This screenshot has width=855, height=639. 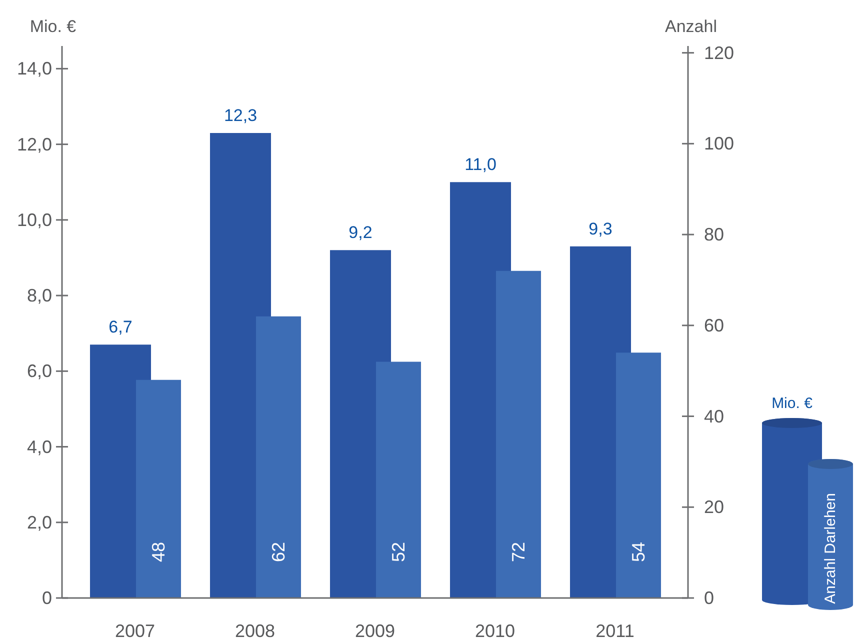 I want to click on data-label: 6,7, so click(x=120, y=327).